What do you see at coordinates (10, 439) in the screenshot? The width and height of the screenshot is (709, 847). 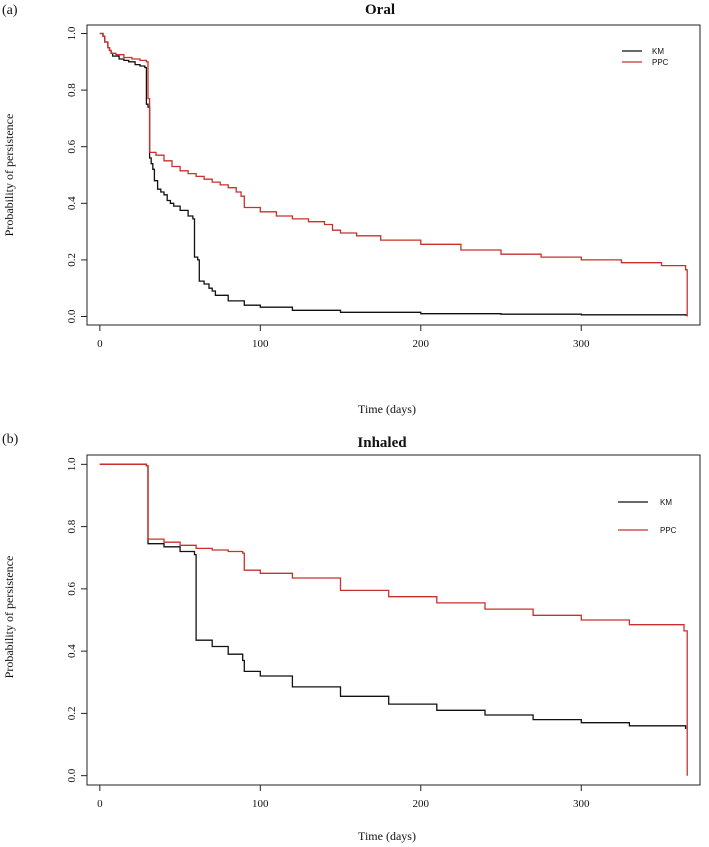 I see `panel-label: (b)` at bounding box center [10, 439].